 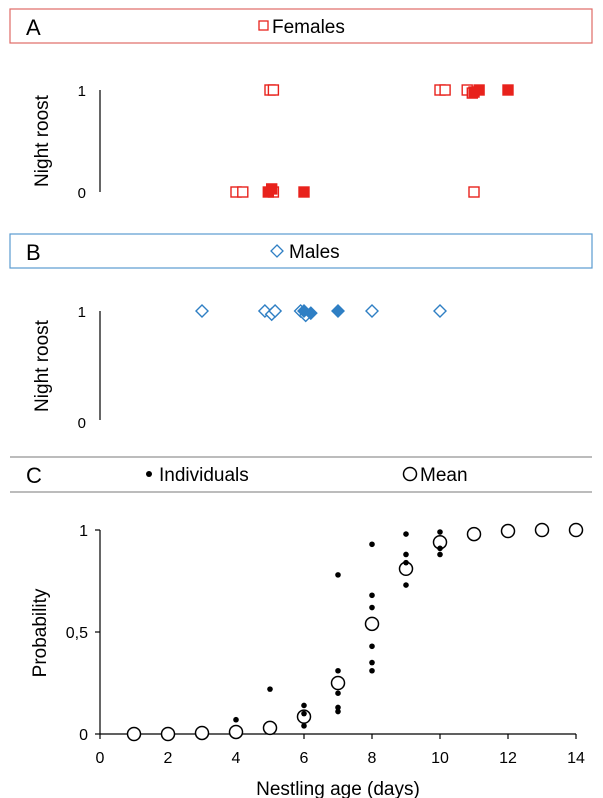 What do you see at coordinates (33, 27) in the screenshot?
I see `panel-a-letter: A` at bounding box center [33, 27].